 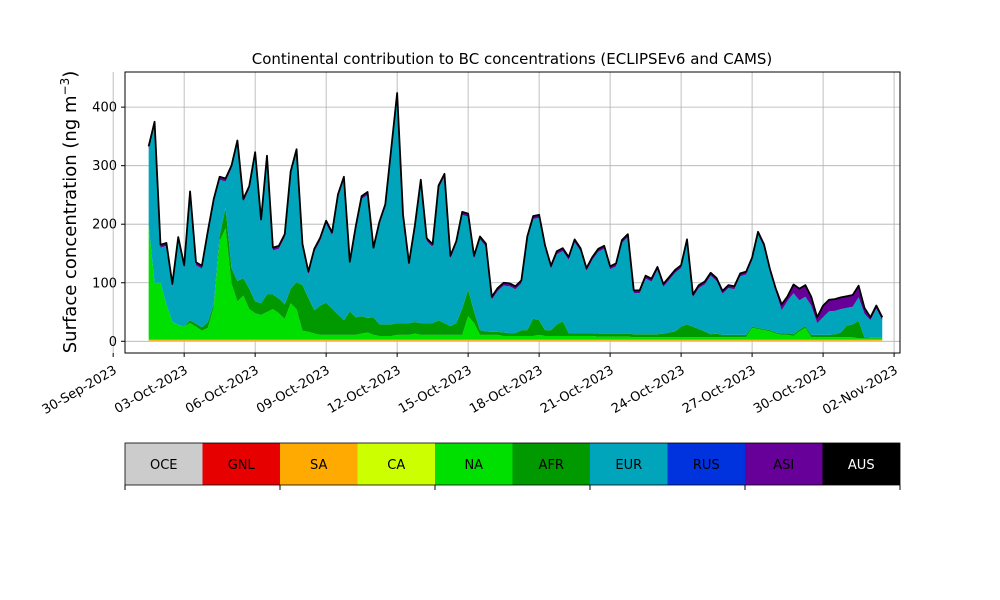 I want to click on y-axis-label-close: ), so click(x=70, y=74).